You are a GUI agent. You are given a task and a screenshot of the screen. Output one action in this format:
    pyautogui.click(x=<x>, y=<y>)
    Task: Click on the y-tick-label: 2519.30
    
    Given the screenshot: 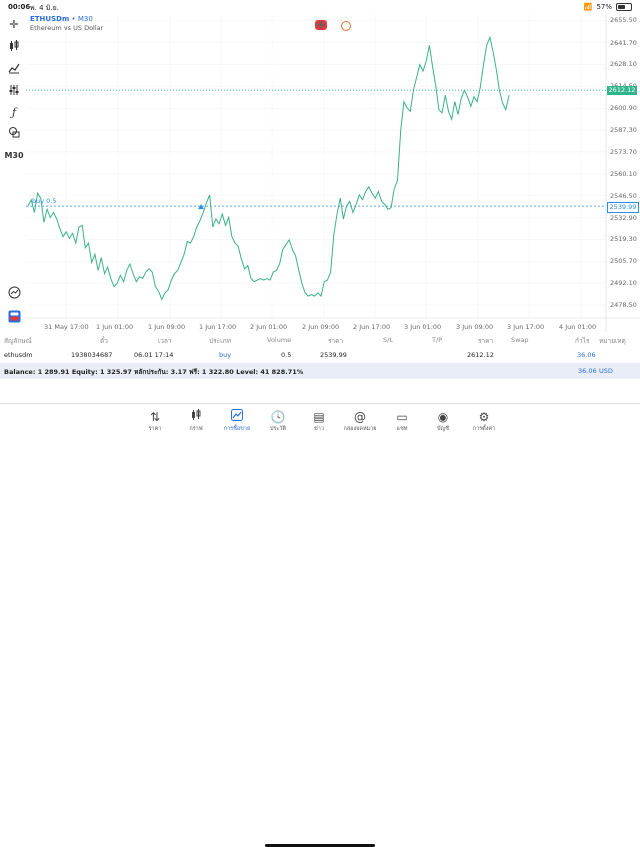 What is the action you would take?
    pyautogui.click(x=623, y=239)
    